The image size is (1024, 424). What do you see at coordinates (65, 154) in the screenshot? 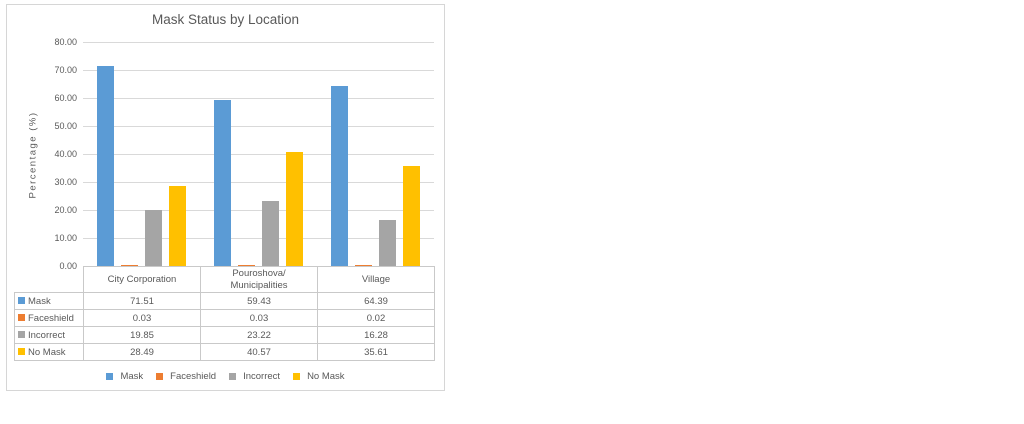
I see `y-tick-label: 40.00` at bounding box center [65, 154].